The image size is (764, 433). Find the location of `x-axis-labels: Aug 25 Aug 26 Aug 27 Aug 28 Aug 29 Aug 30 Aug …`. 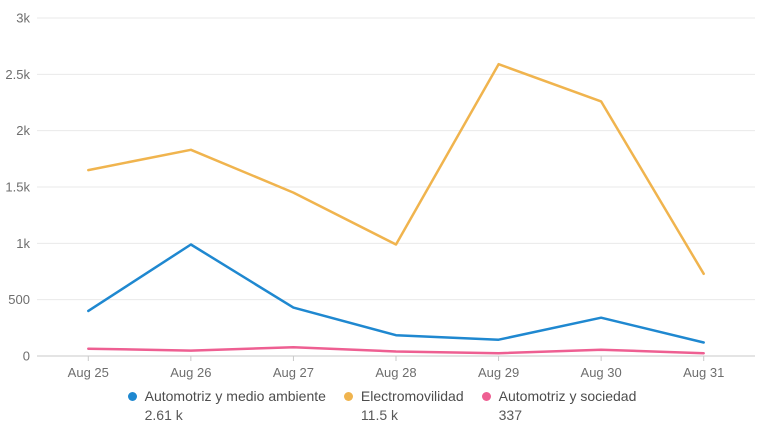

x-axis-labels: Aug 25 Aug 26 Aug 27 Aug 28 Aug 29 Aug 30 Aug … is located at coordinates (396, 368).